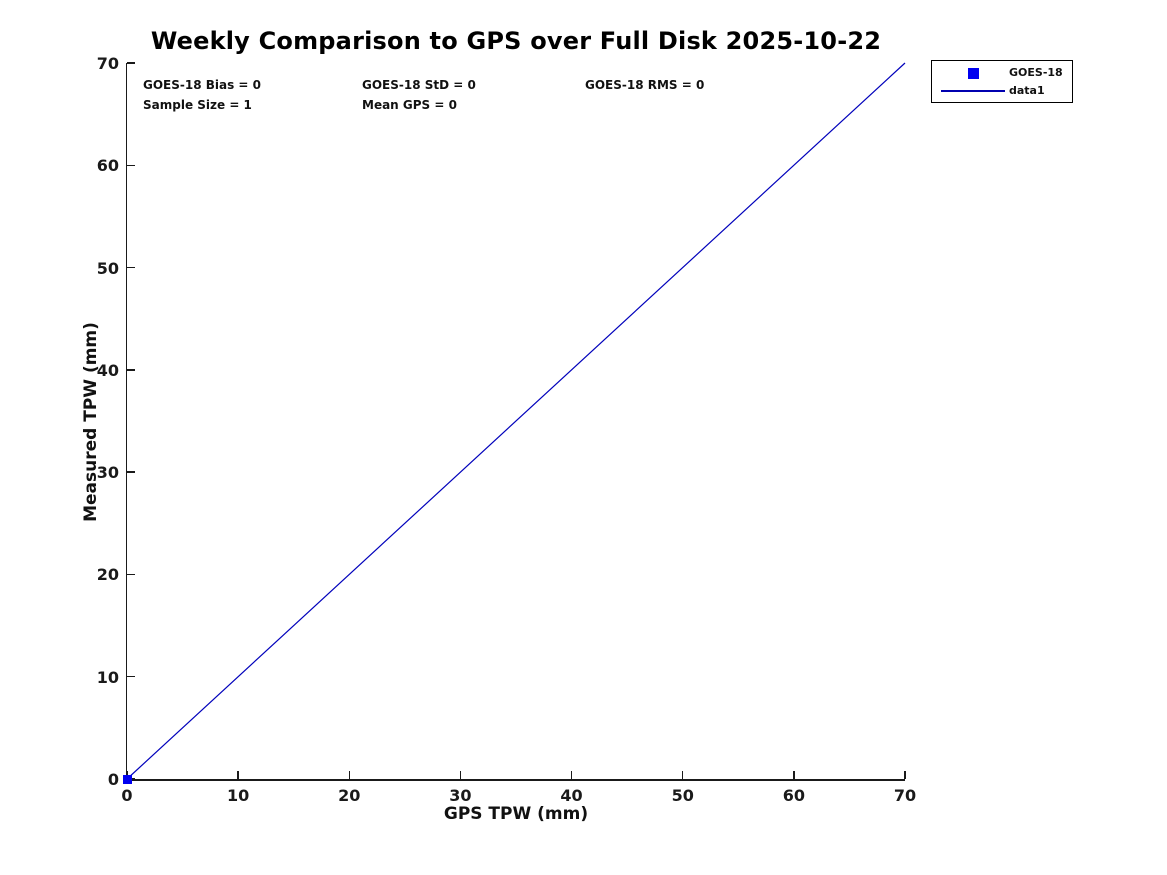 The height and width of the screenshot is (875, 1167). I want to click on stat-bias: GOES-18 Bias = 0, so click(202, 85).